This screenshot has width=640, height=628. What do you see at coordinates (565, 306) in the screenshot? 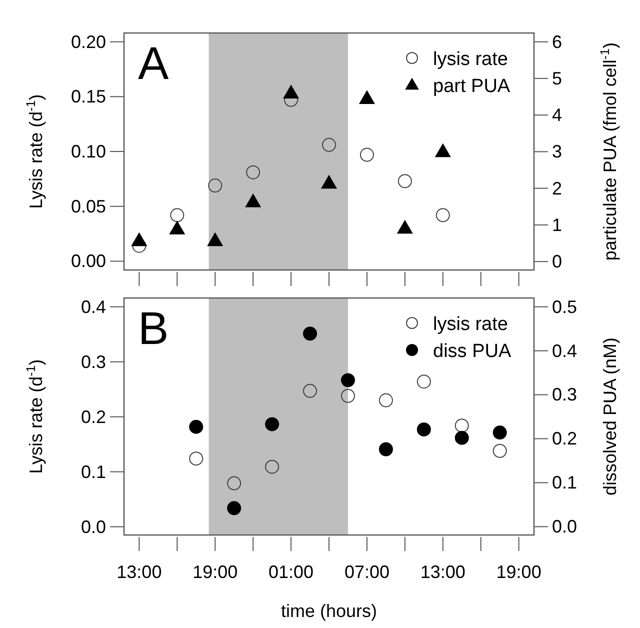
I see `y2-tick-label: 0.5` at bounding box center [565, 306].